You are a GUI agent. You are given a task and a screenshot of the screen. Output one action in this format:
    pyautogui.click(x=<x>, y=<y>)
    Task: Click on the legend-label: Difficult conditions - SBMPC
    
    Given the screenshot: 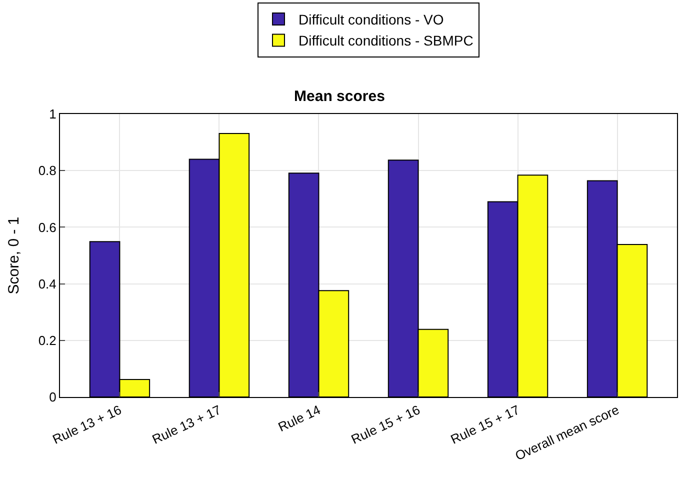 What is the action you would take?
    pyautogui.click(x=386, y=40)
    